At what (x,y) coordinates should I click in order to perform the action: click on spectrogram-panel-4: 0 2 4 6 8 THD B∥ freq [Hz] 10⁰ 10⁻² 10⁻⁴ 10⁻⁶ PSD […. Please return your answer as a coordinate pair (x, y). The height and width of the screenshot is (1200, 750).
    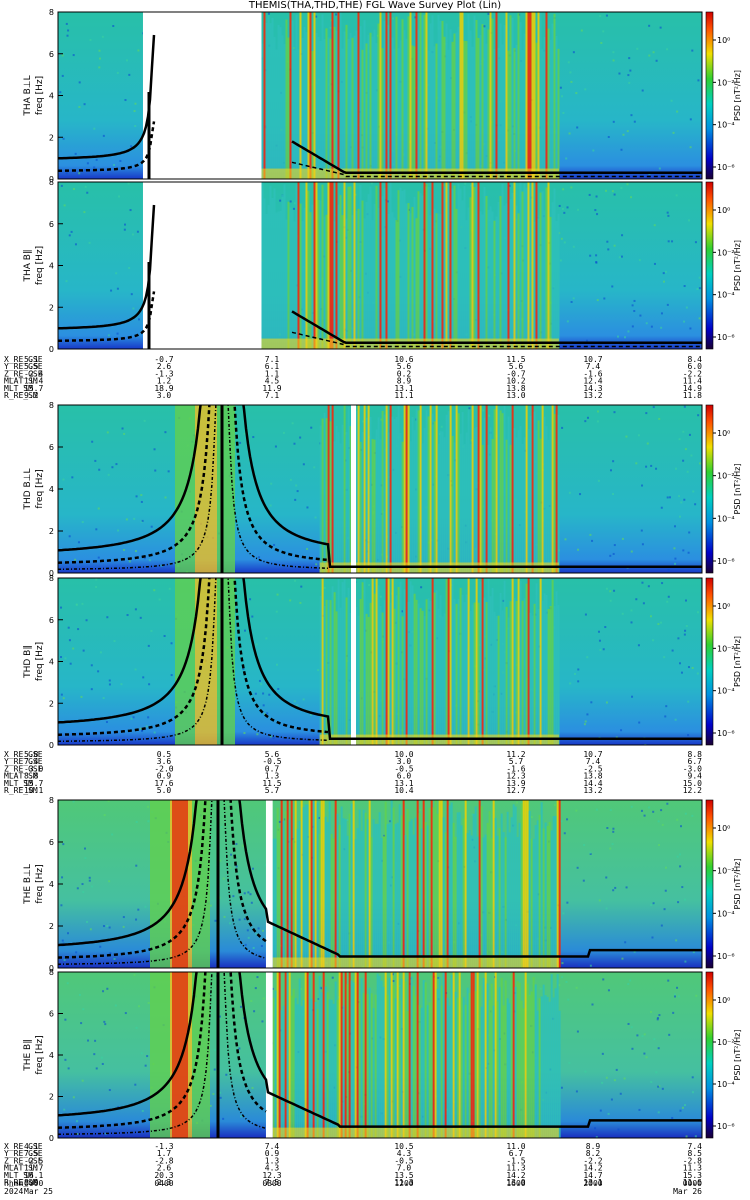
    Looking at the image, I should click on (382, 662).